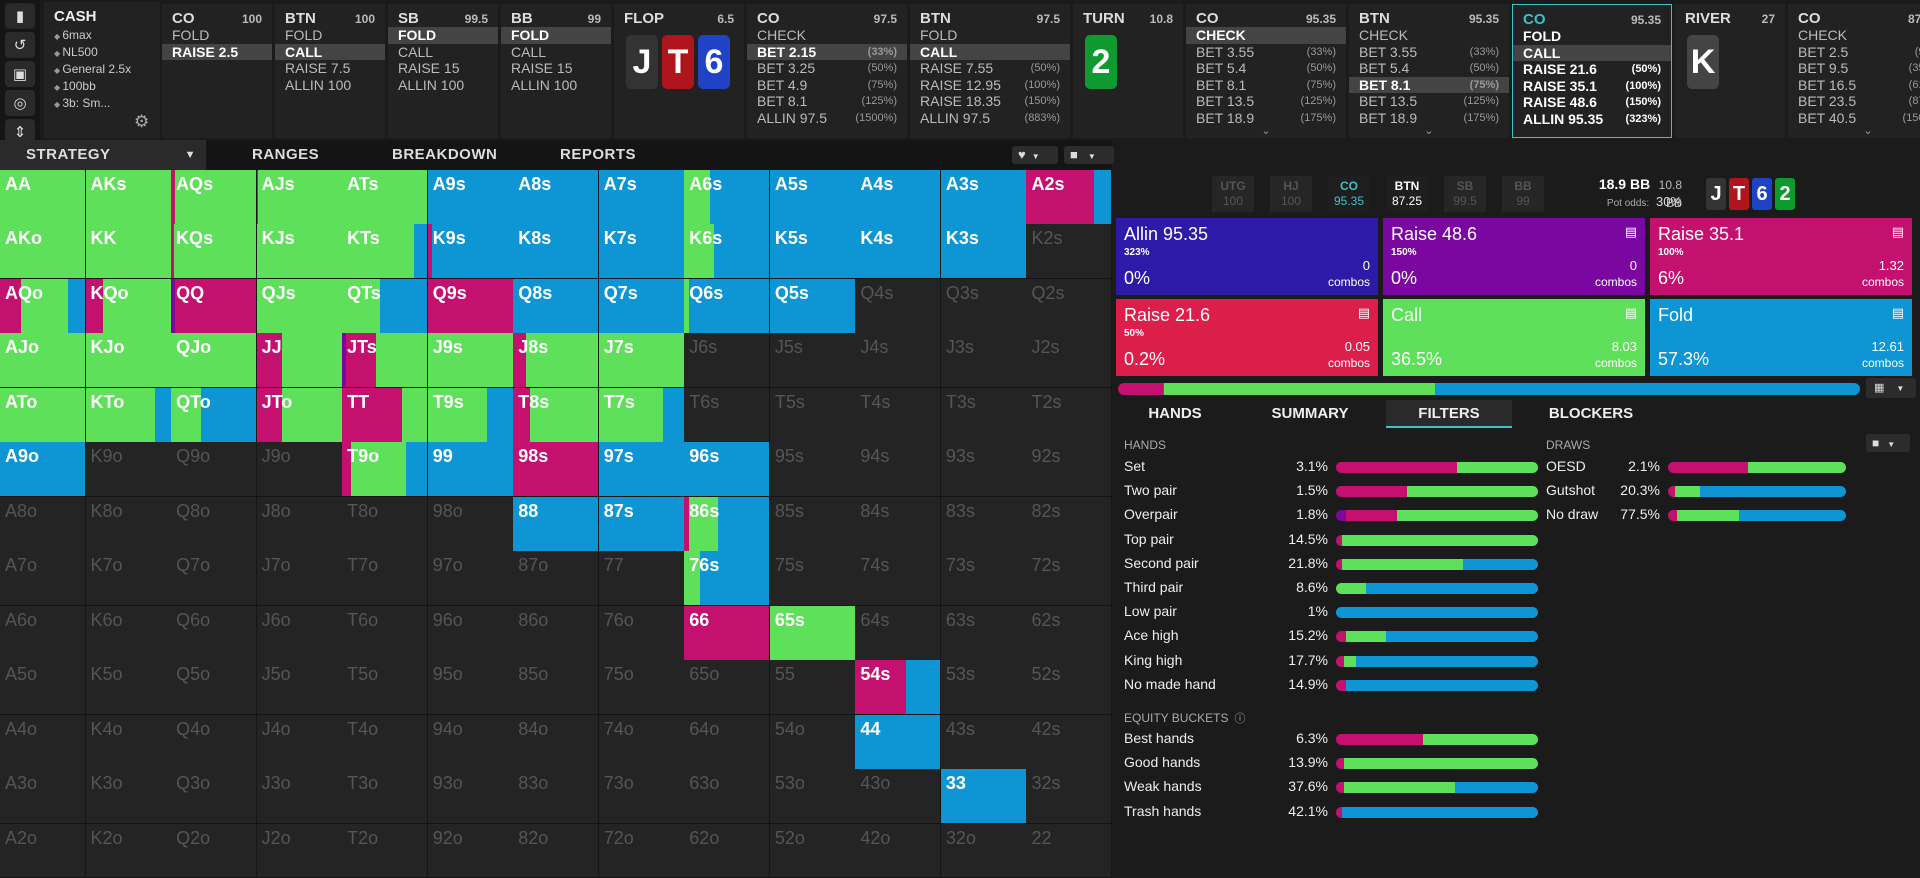  I want to click on hand-cell: 83s, so click(983, 524).